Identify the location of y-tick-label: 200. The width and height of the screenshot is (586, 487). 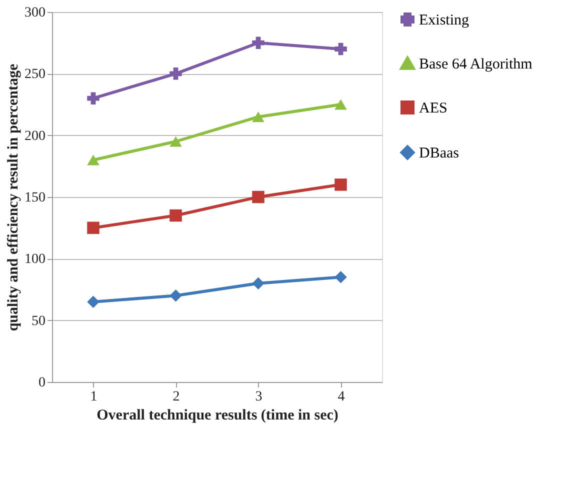
(35, 136).